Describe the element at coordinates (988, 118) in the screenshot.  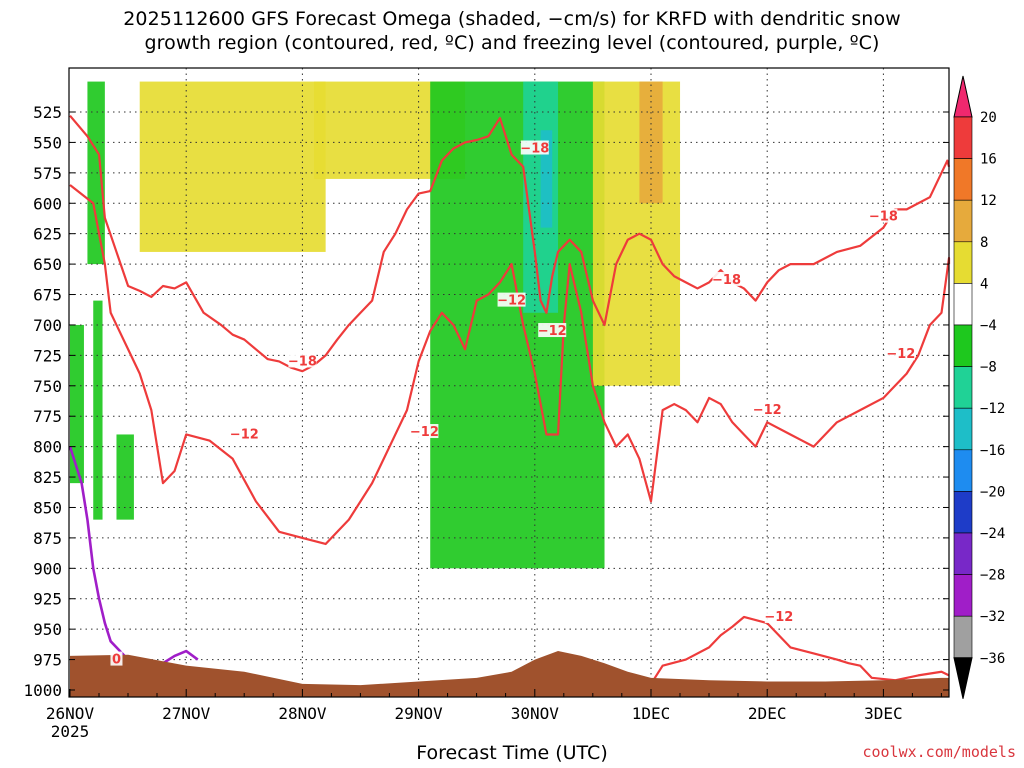
I see `colorbar-label: 20` at that location.